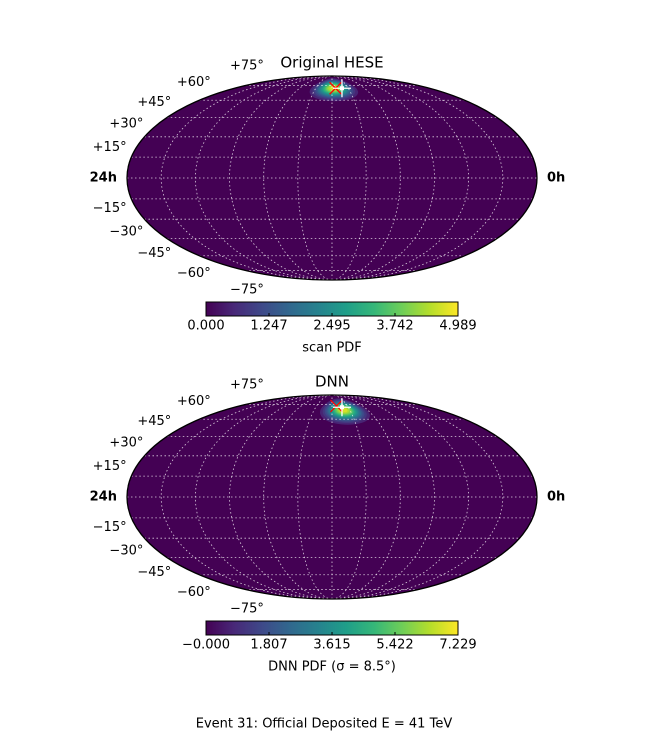  What do you see at coordinates (332, 382) in the screenshot?
I see `map-title: DNN` at bounding box center [332, 382].